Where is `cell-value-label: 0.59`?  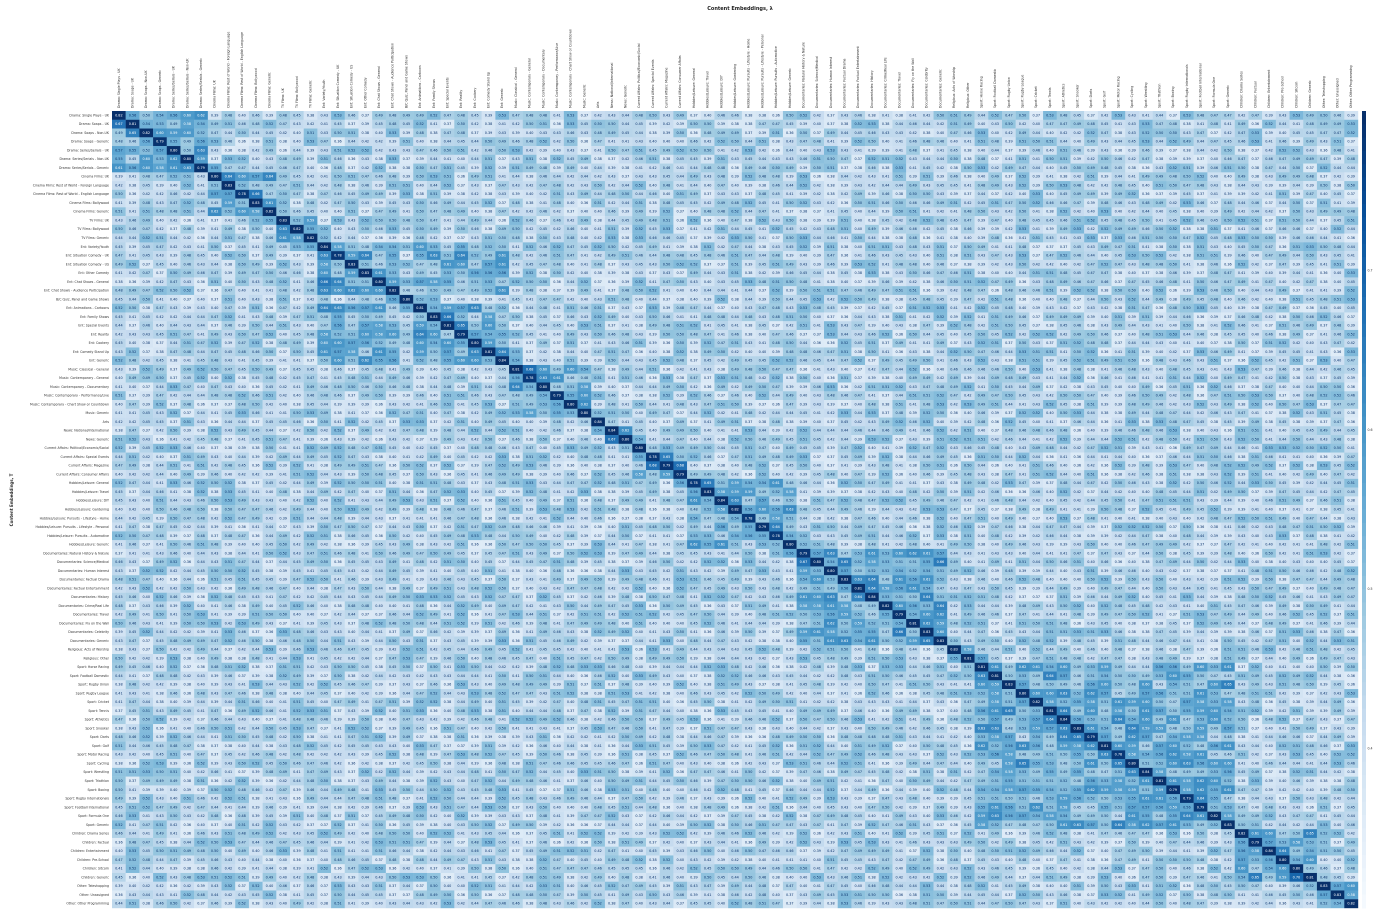
cell-value-label: 0.59 is located at coordinates (174, 133).